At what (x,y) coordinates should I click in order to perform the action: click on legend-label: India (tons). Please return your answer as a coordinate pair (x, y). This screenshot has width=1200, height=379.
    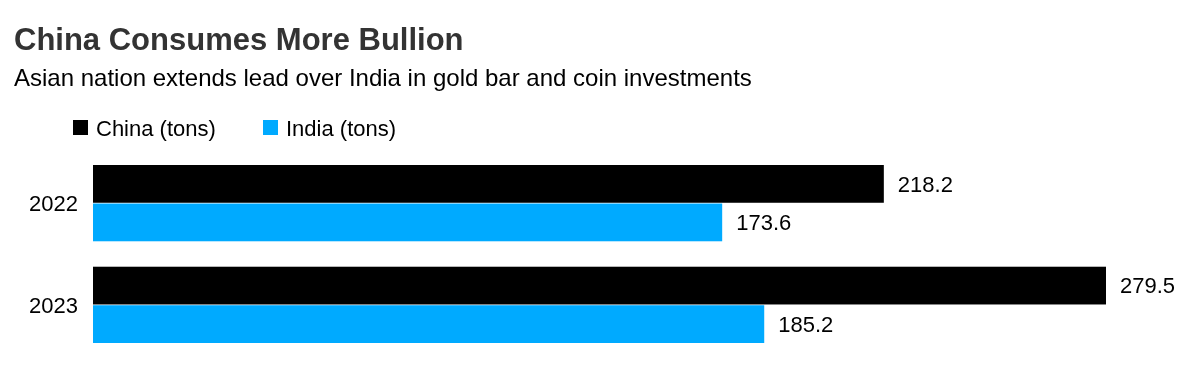
    Looking at the image, I should click on (341, 128).